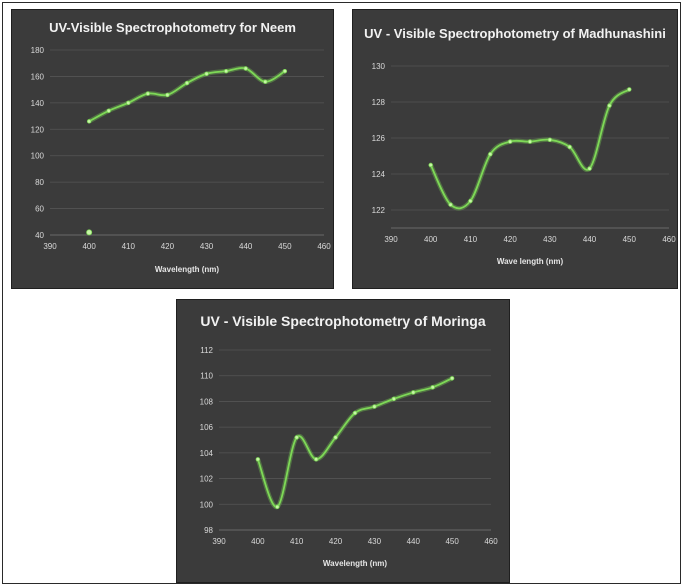 The width and height of the screenshot is (685, 588). Describe the element at coordinates (379, 102) in the screenshot. I see `y-tick-label: 128` at that location.